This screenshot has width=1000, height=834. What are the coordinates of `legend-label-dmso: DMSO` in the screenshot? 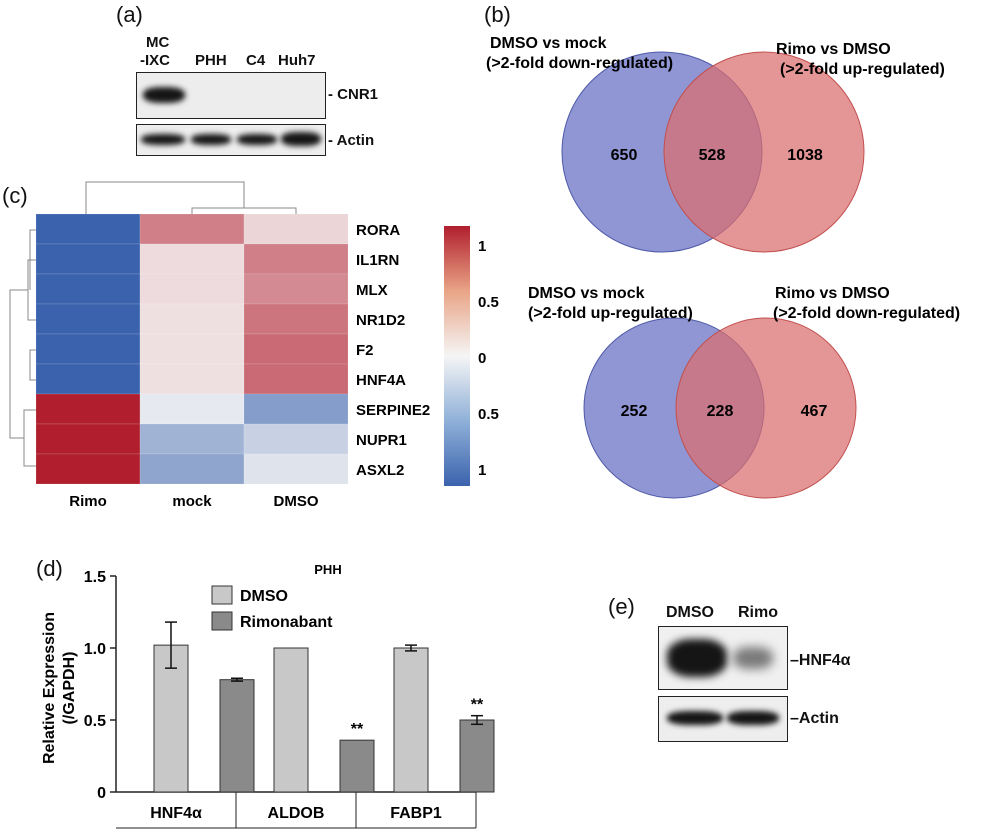 It's located at (264, 596).